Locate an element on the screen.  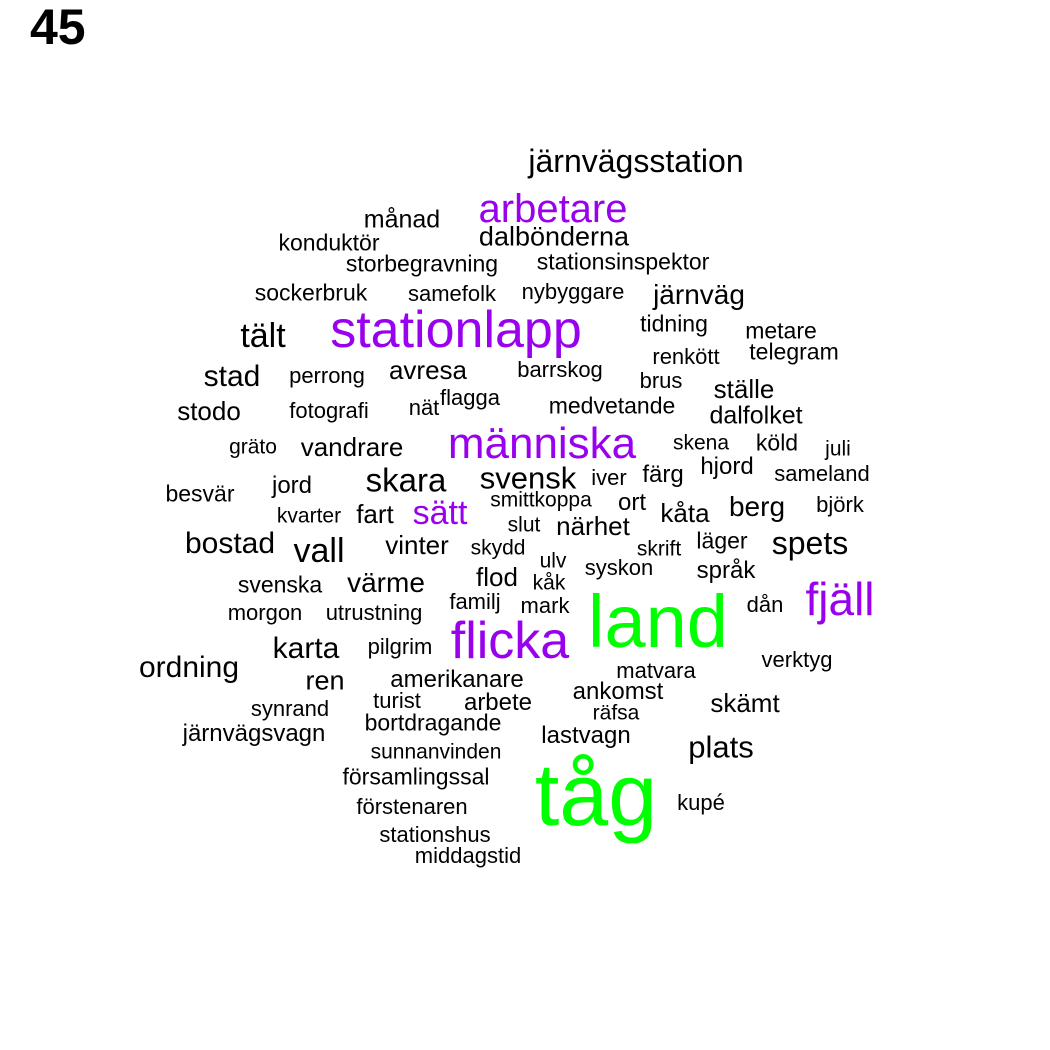
cloud-word: flicka is located at coordinates (510, 641).